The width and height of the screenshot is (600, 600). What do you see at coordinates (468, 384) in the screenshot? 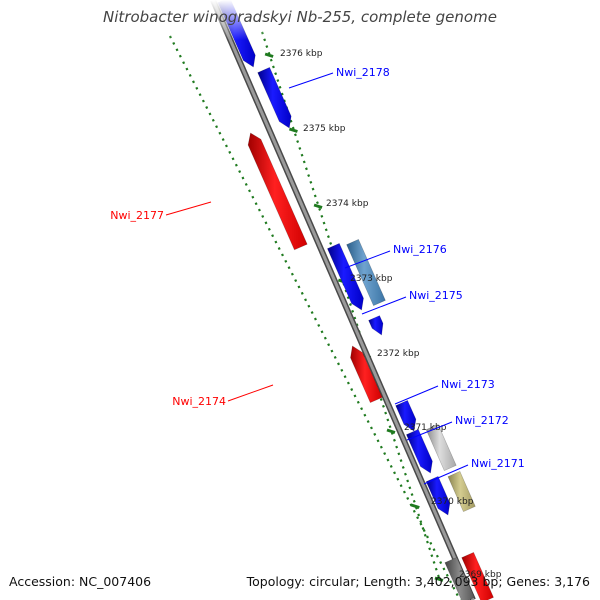
I see `gene-label: Nwi_2173` at bounding box center [468, 384].